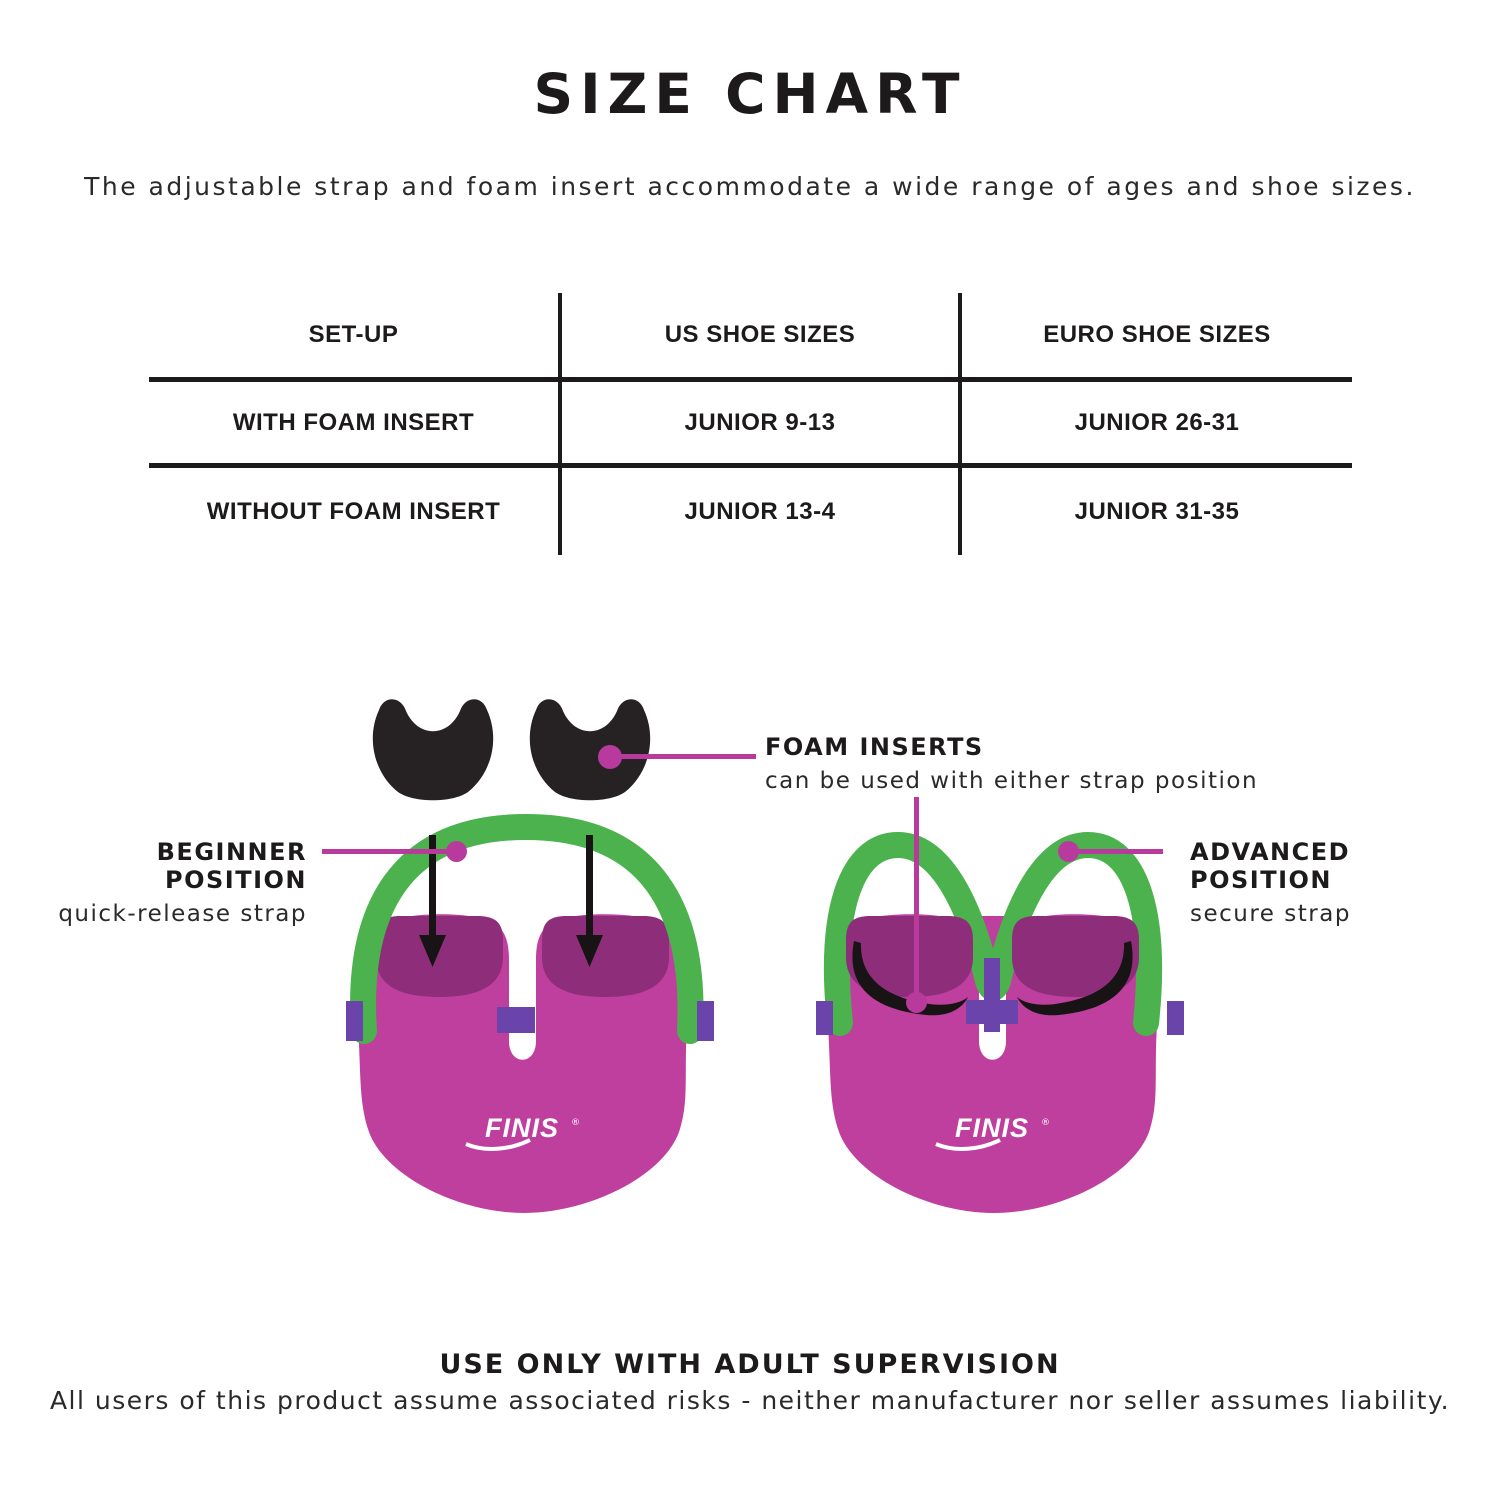 Image resolution: width=1500 pixels, height=1500 pixels. Describe the element at coordinates (1270, 914) in the screenshot. I see `advanced-position-subtitle: secure strap` at that location.